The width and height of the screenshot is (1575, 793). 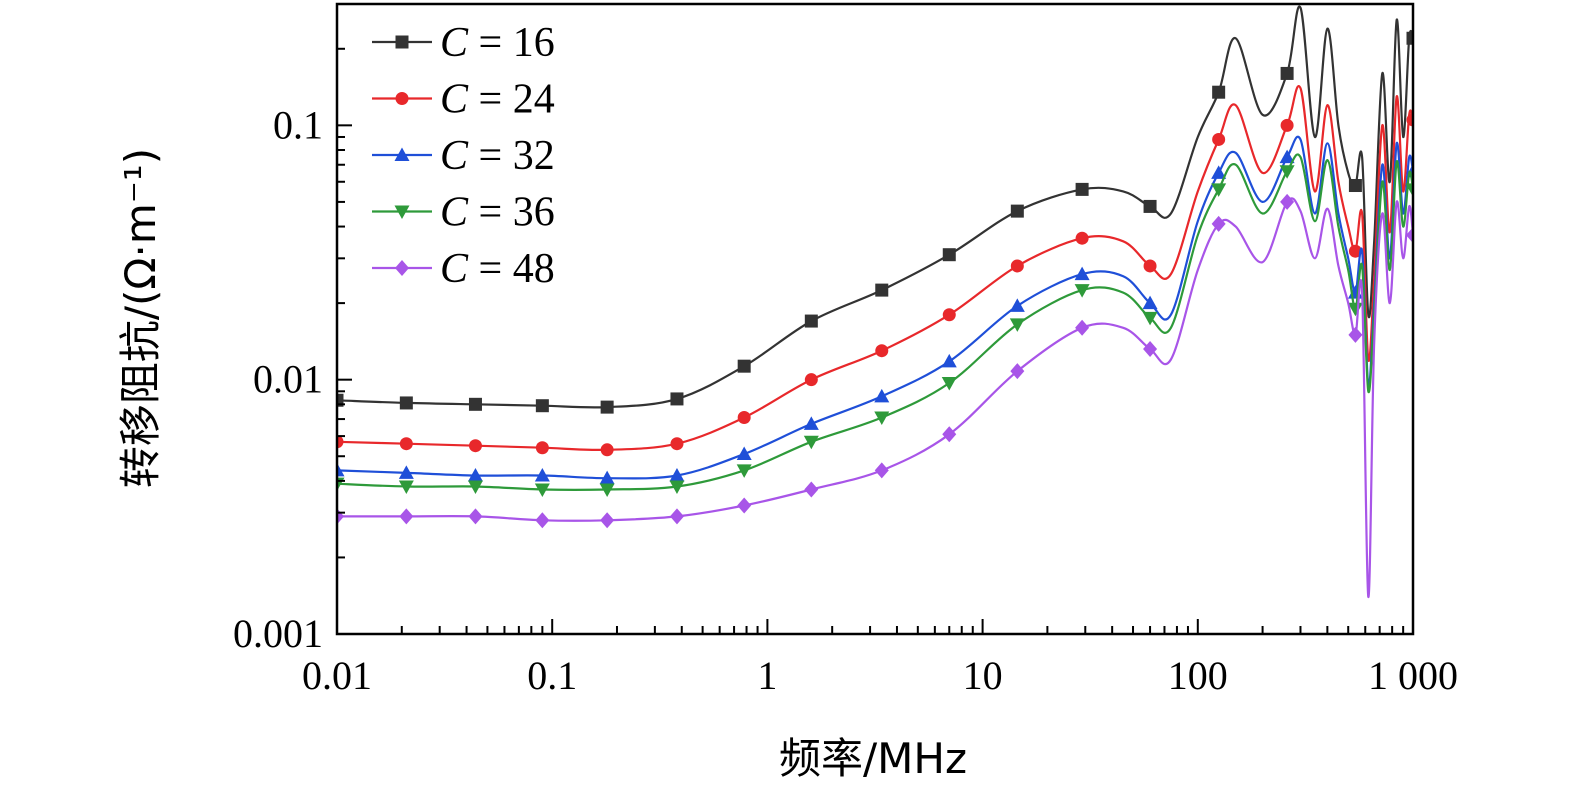 What do you see at coordinates (298, 124) in the screenshot?
I see `y-tick-label: 0.1` at bounding box center [298, 124].